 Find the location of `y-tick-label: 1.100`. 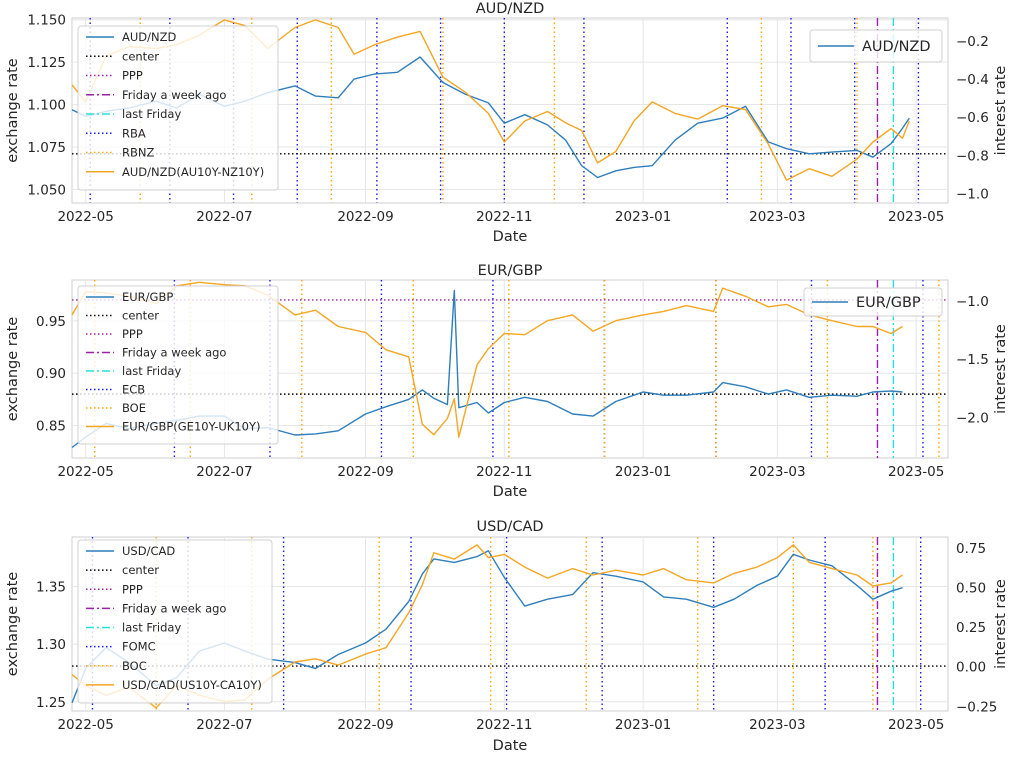

y-tick-label: 1.100 is located at coordinates (46, 106).